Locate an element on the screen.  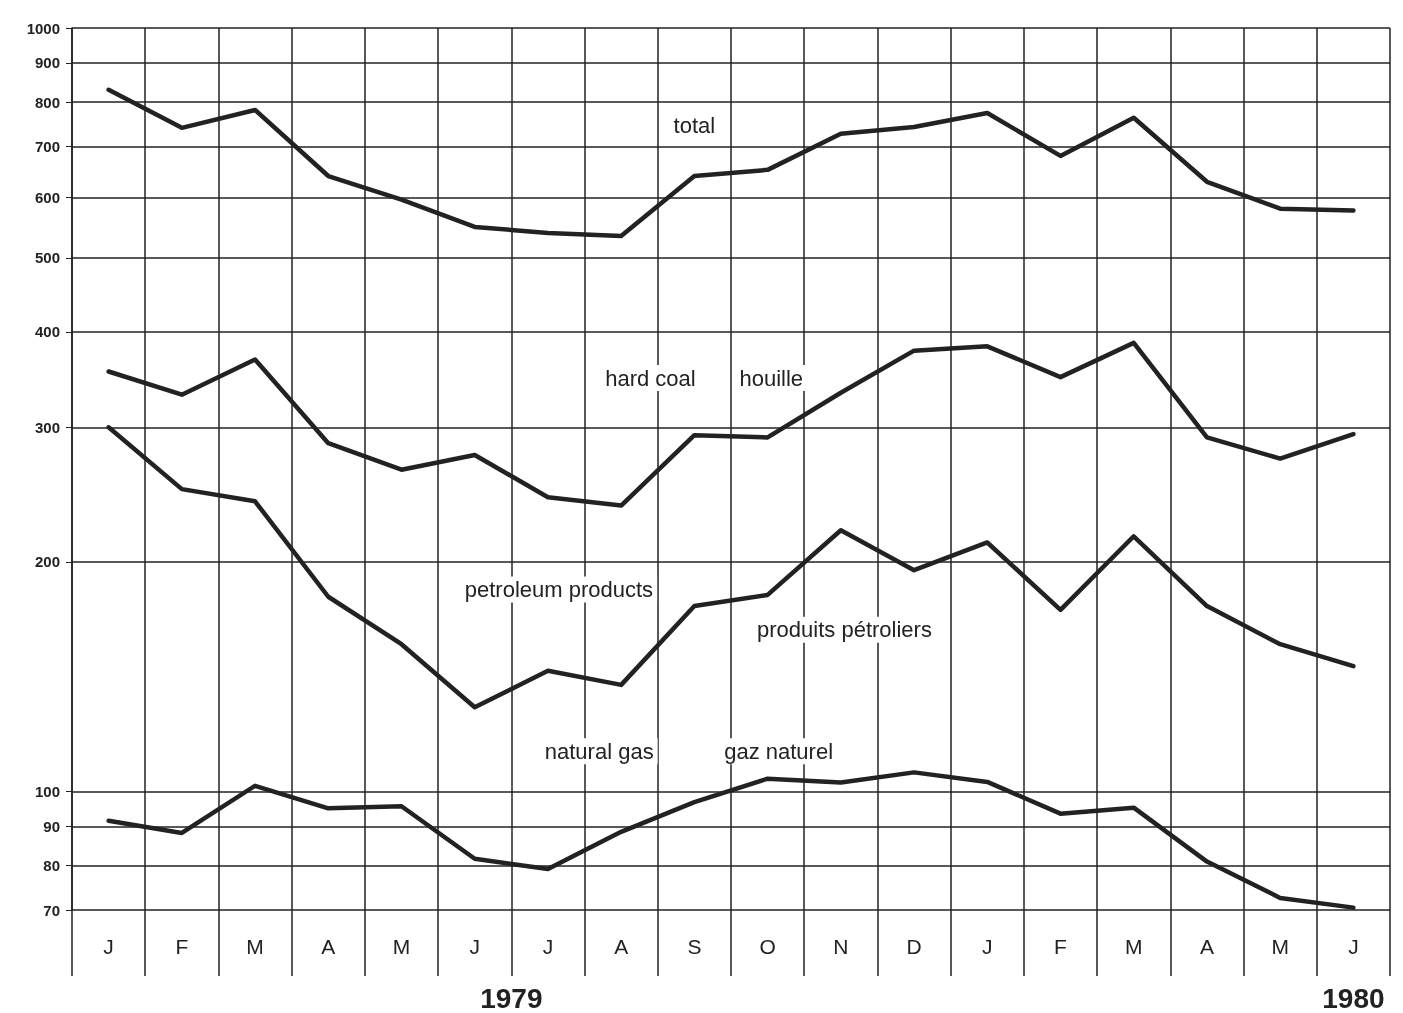
y-tick-label: 400 is located at coordinates (47, 332).